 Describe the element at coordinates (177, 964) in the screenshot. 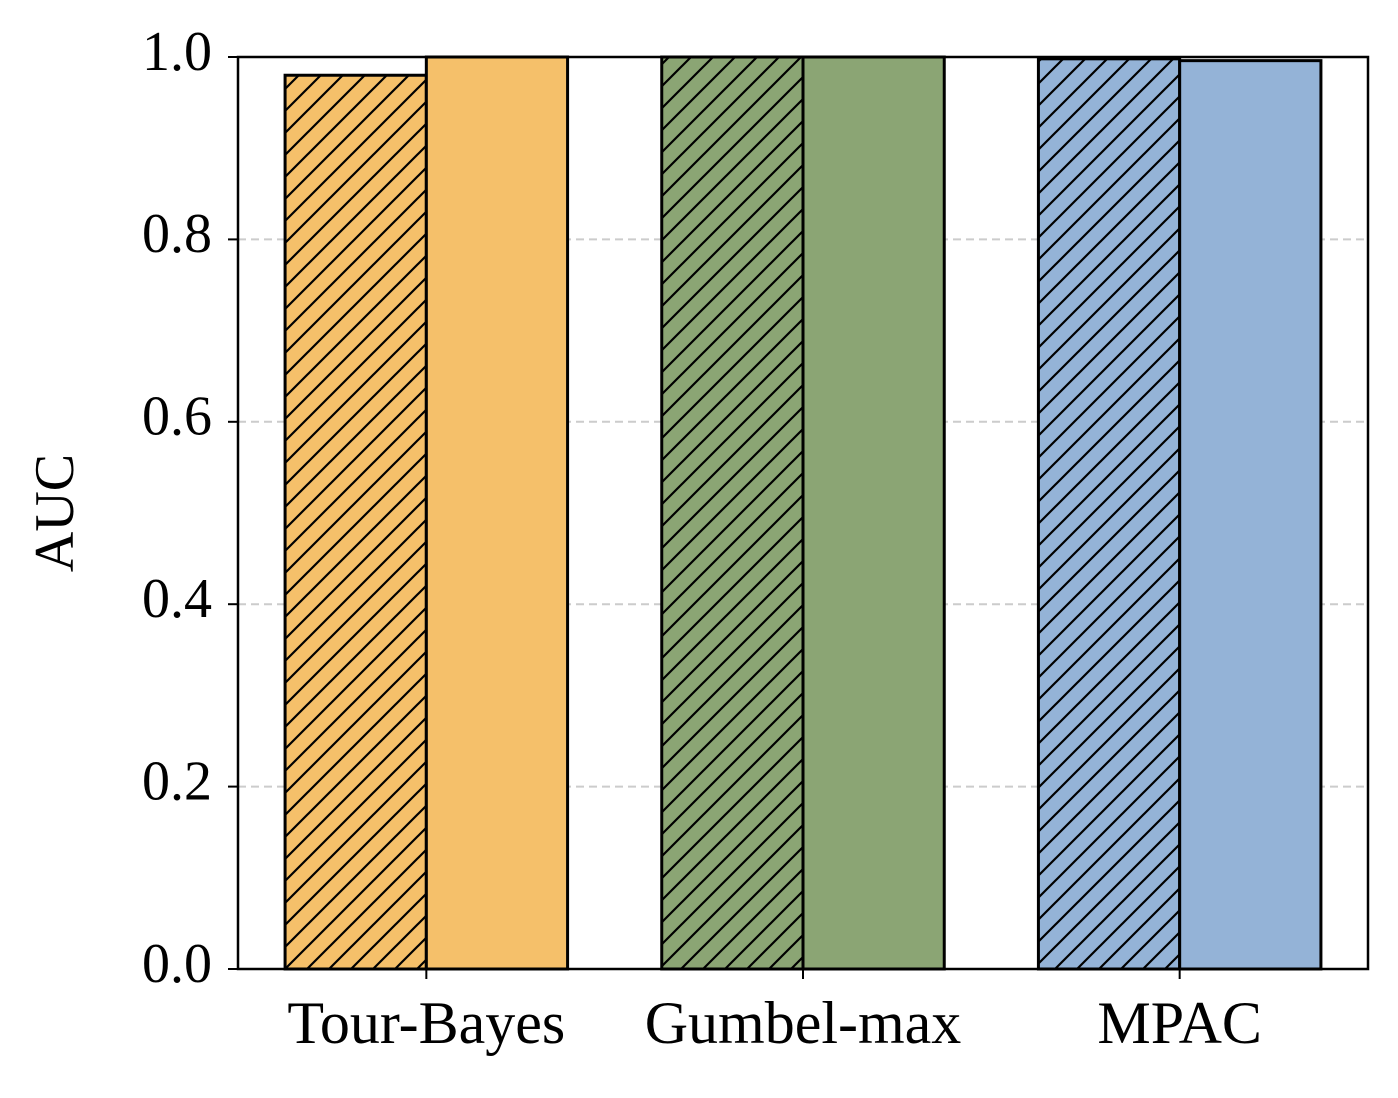

I see `y-tick-label: 0.0` at that location.